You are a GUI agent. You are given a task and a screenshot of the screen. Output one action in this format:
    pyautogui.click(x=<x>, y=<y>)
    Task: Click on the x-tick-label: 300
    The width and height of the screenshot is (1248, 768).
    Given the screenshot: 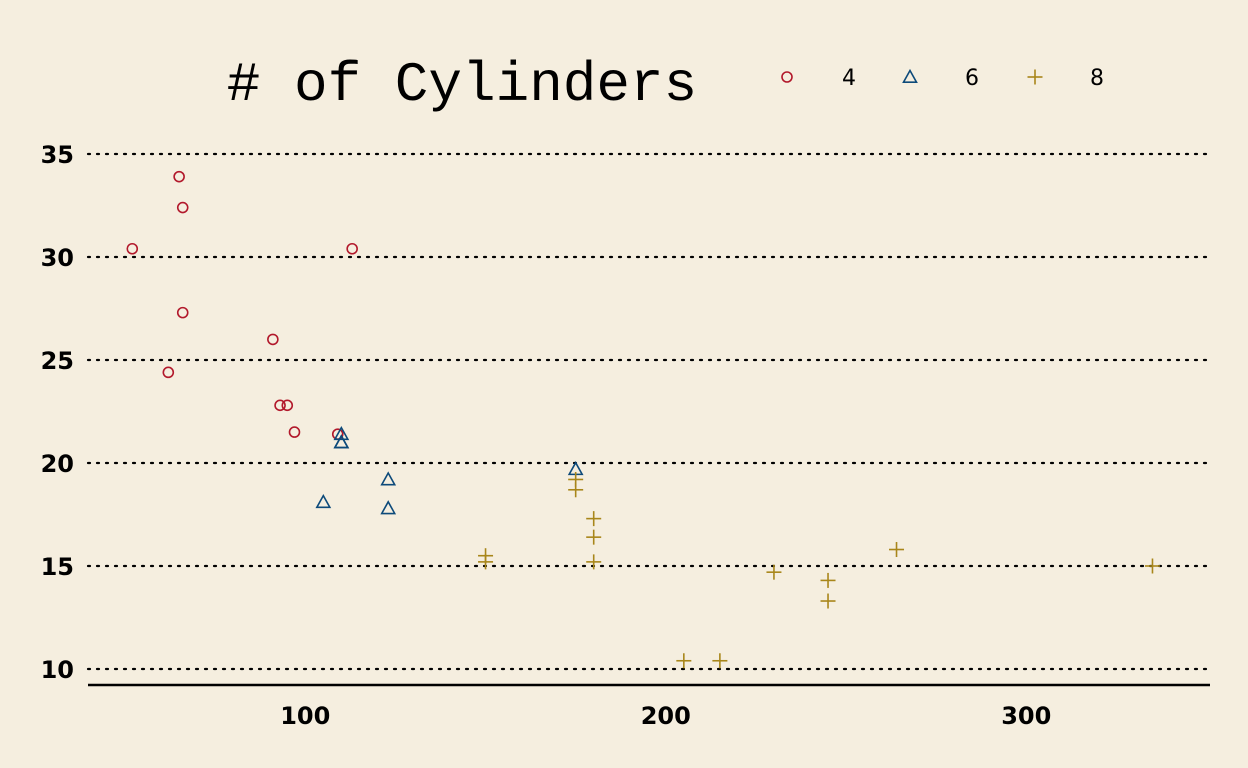 What is the action you would take?
    pyautogui.click(x=1026, y=716)
    